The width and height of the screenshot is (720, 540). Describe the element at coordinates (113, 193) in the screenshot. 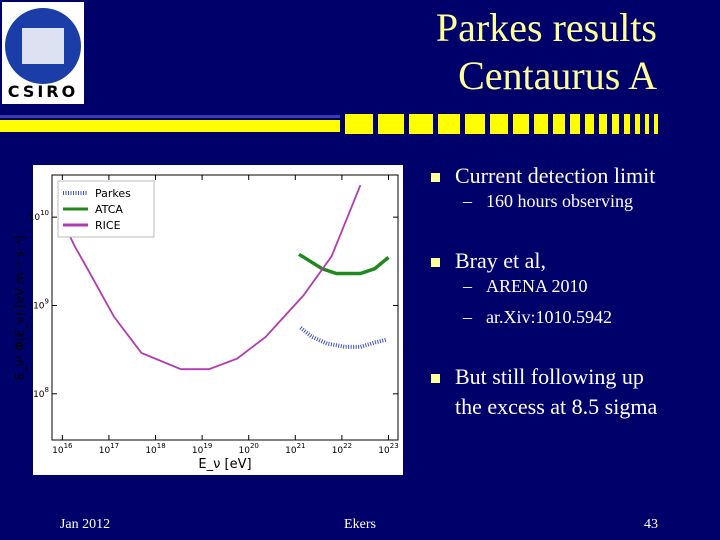

I see `legend-label: Parkes` at that location.